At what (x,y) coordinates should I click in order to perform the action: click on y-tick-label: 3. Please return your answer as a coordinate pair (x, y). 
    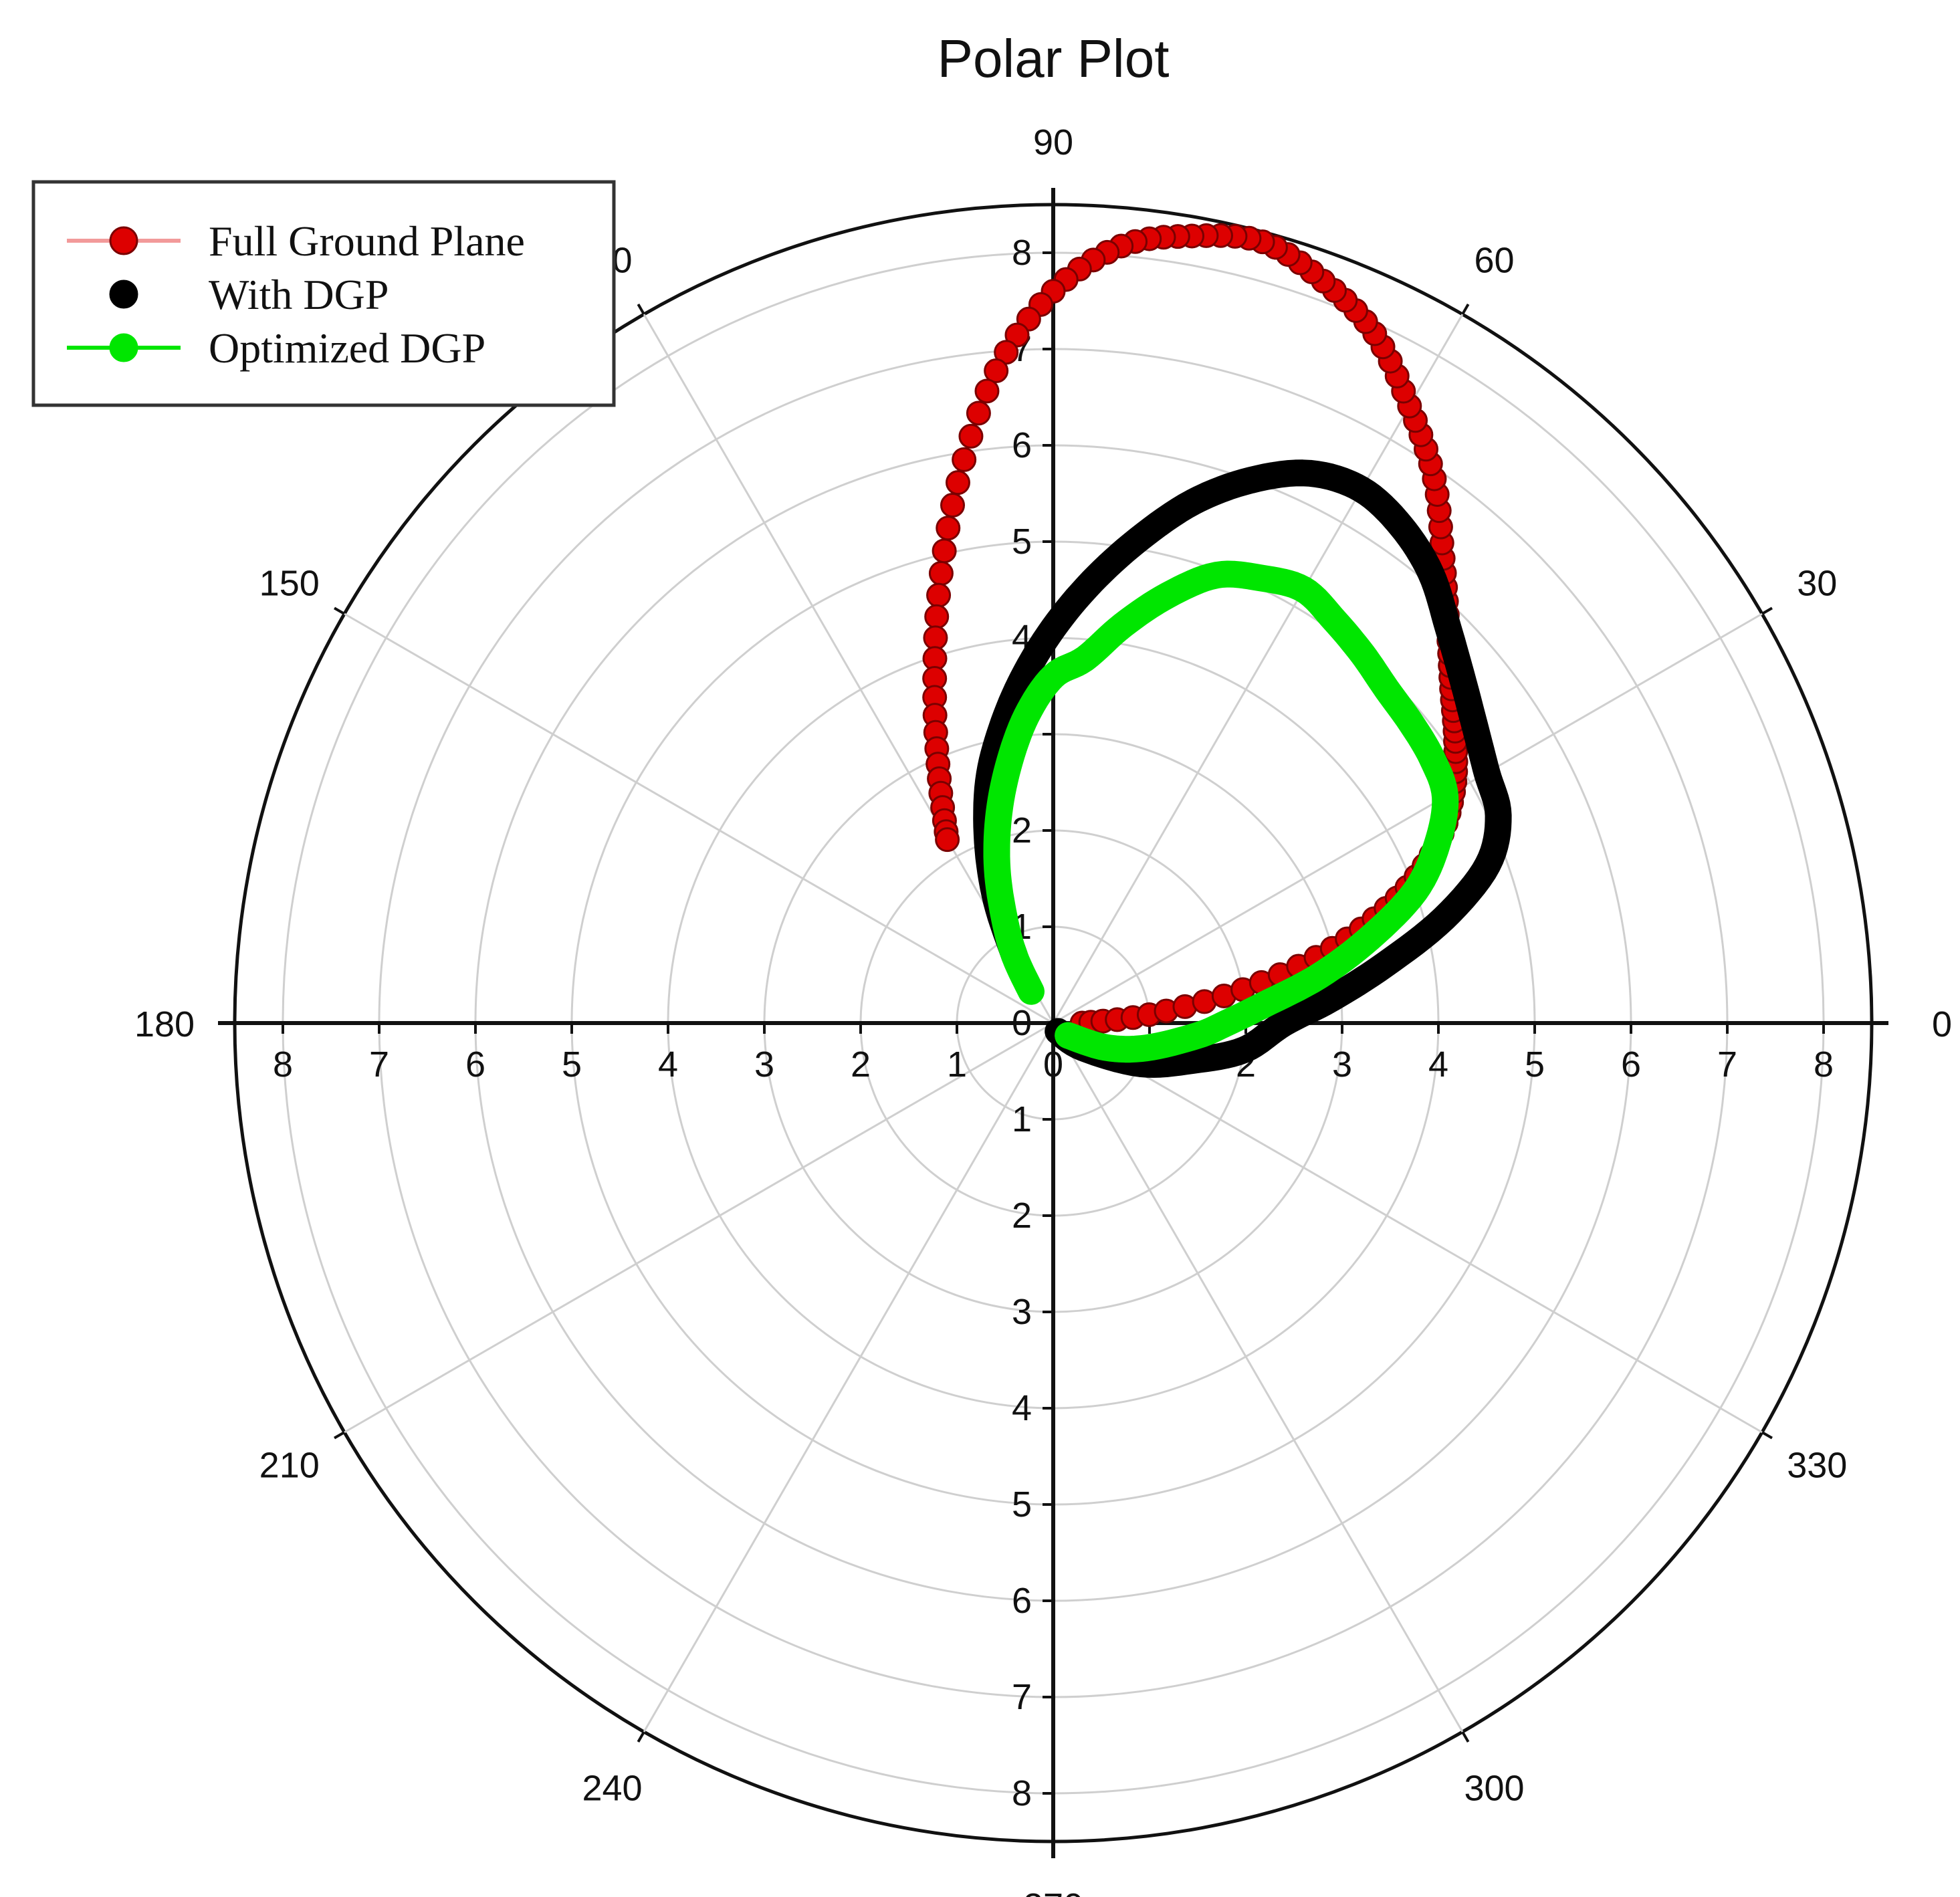
    Looking at the image, I should click on (1022, 1312).